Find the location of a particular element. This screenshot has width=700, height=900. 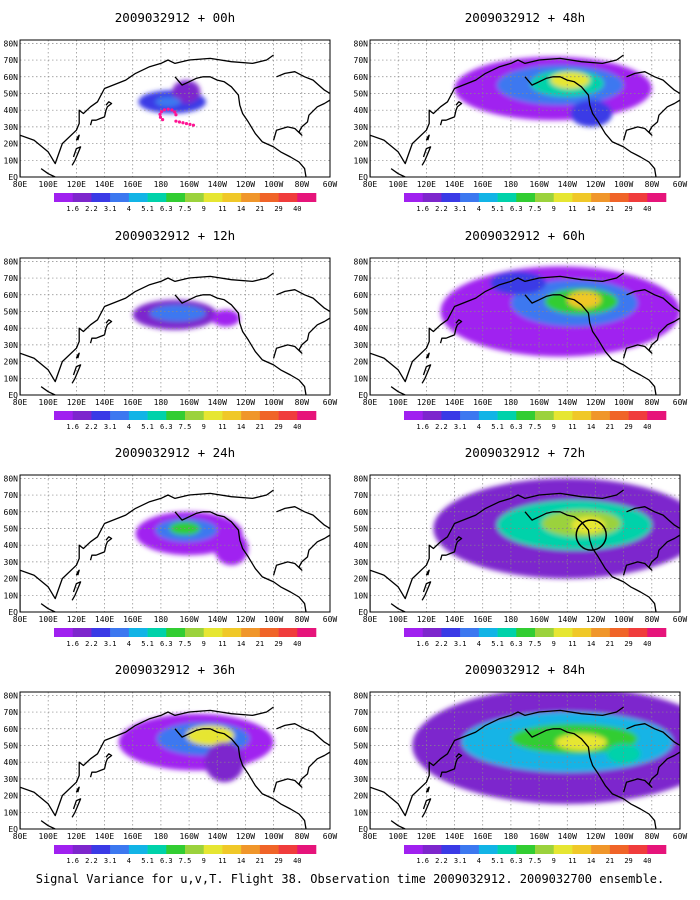

target-circle is located at coordinates (591, 535).